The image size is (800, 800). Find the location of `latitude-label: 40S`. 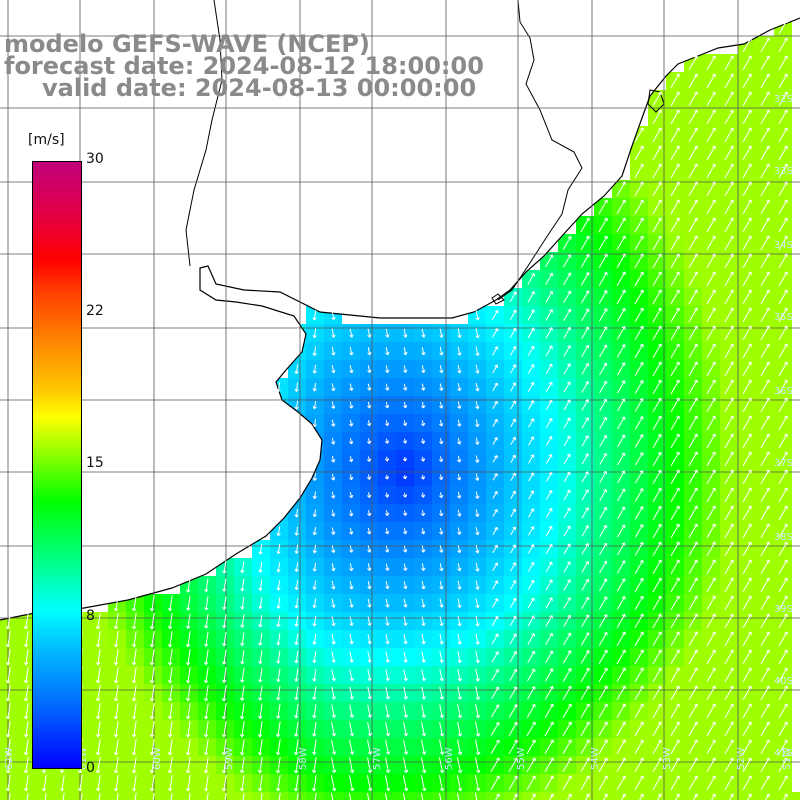

latitude-label: 40S is located at coordinates (783, 681).